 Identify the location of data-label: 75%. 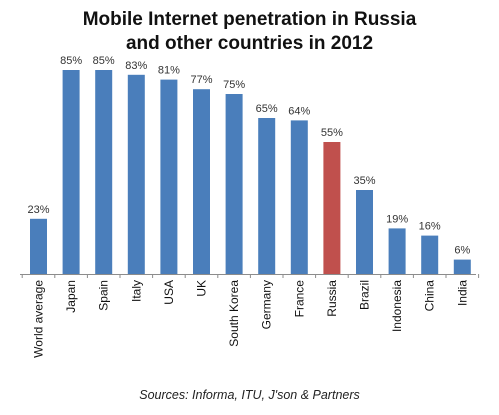
(234, 85).